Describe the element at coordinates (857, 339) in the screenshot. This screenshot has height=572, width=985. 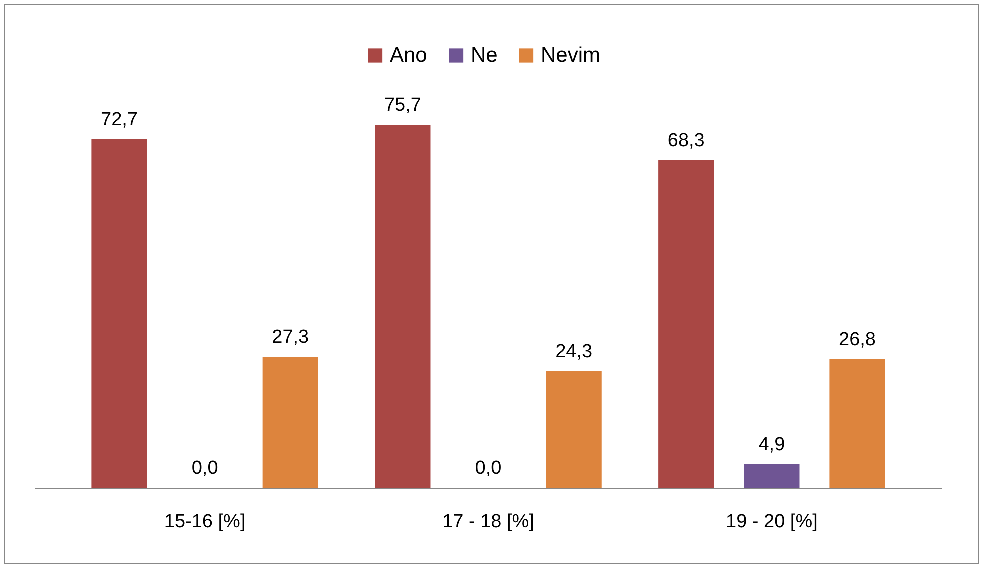
I see `data-label: 26,8` at that location.